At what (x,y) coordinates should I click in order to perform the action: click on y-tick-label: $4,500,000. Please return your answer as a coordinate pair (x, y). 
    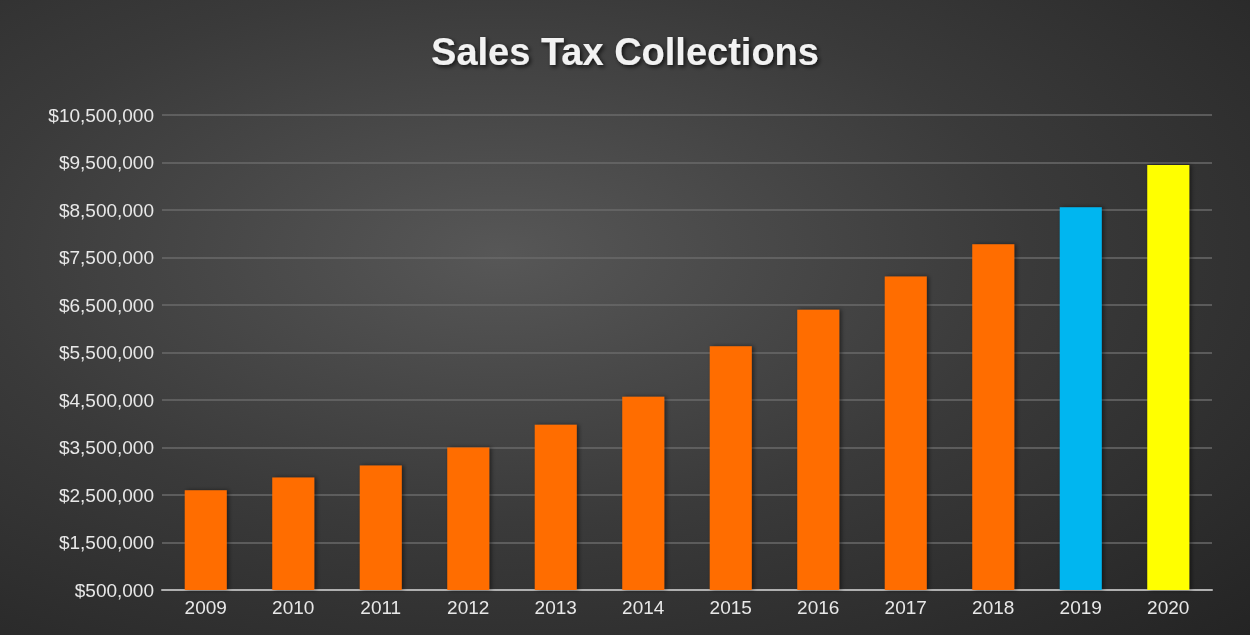
    Looking at the image, I should click on (106, 400).